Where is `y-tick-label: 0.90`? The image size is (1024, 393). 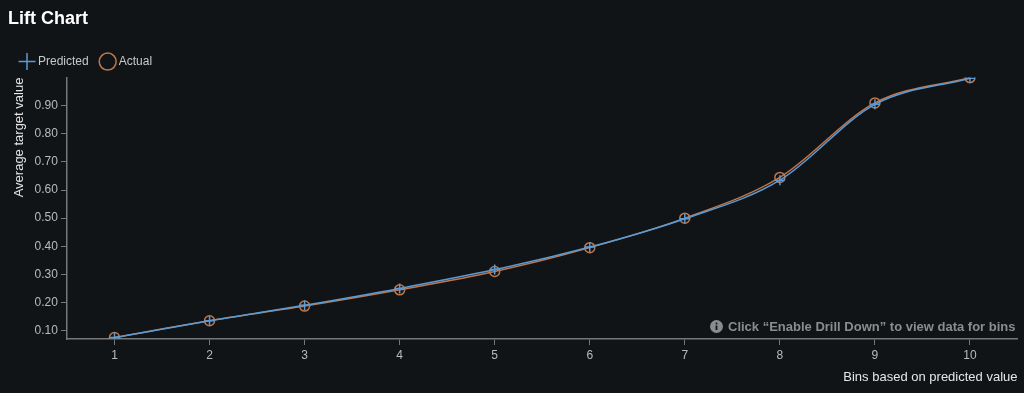
y-tick-label: 0.90 is located at coordinates (46, 105).